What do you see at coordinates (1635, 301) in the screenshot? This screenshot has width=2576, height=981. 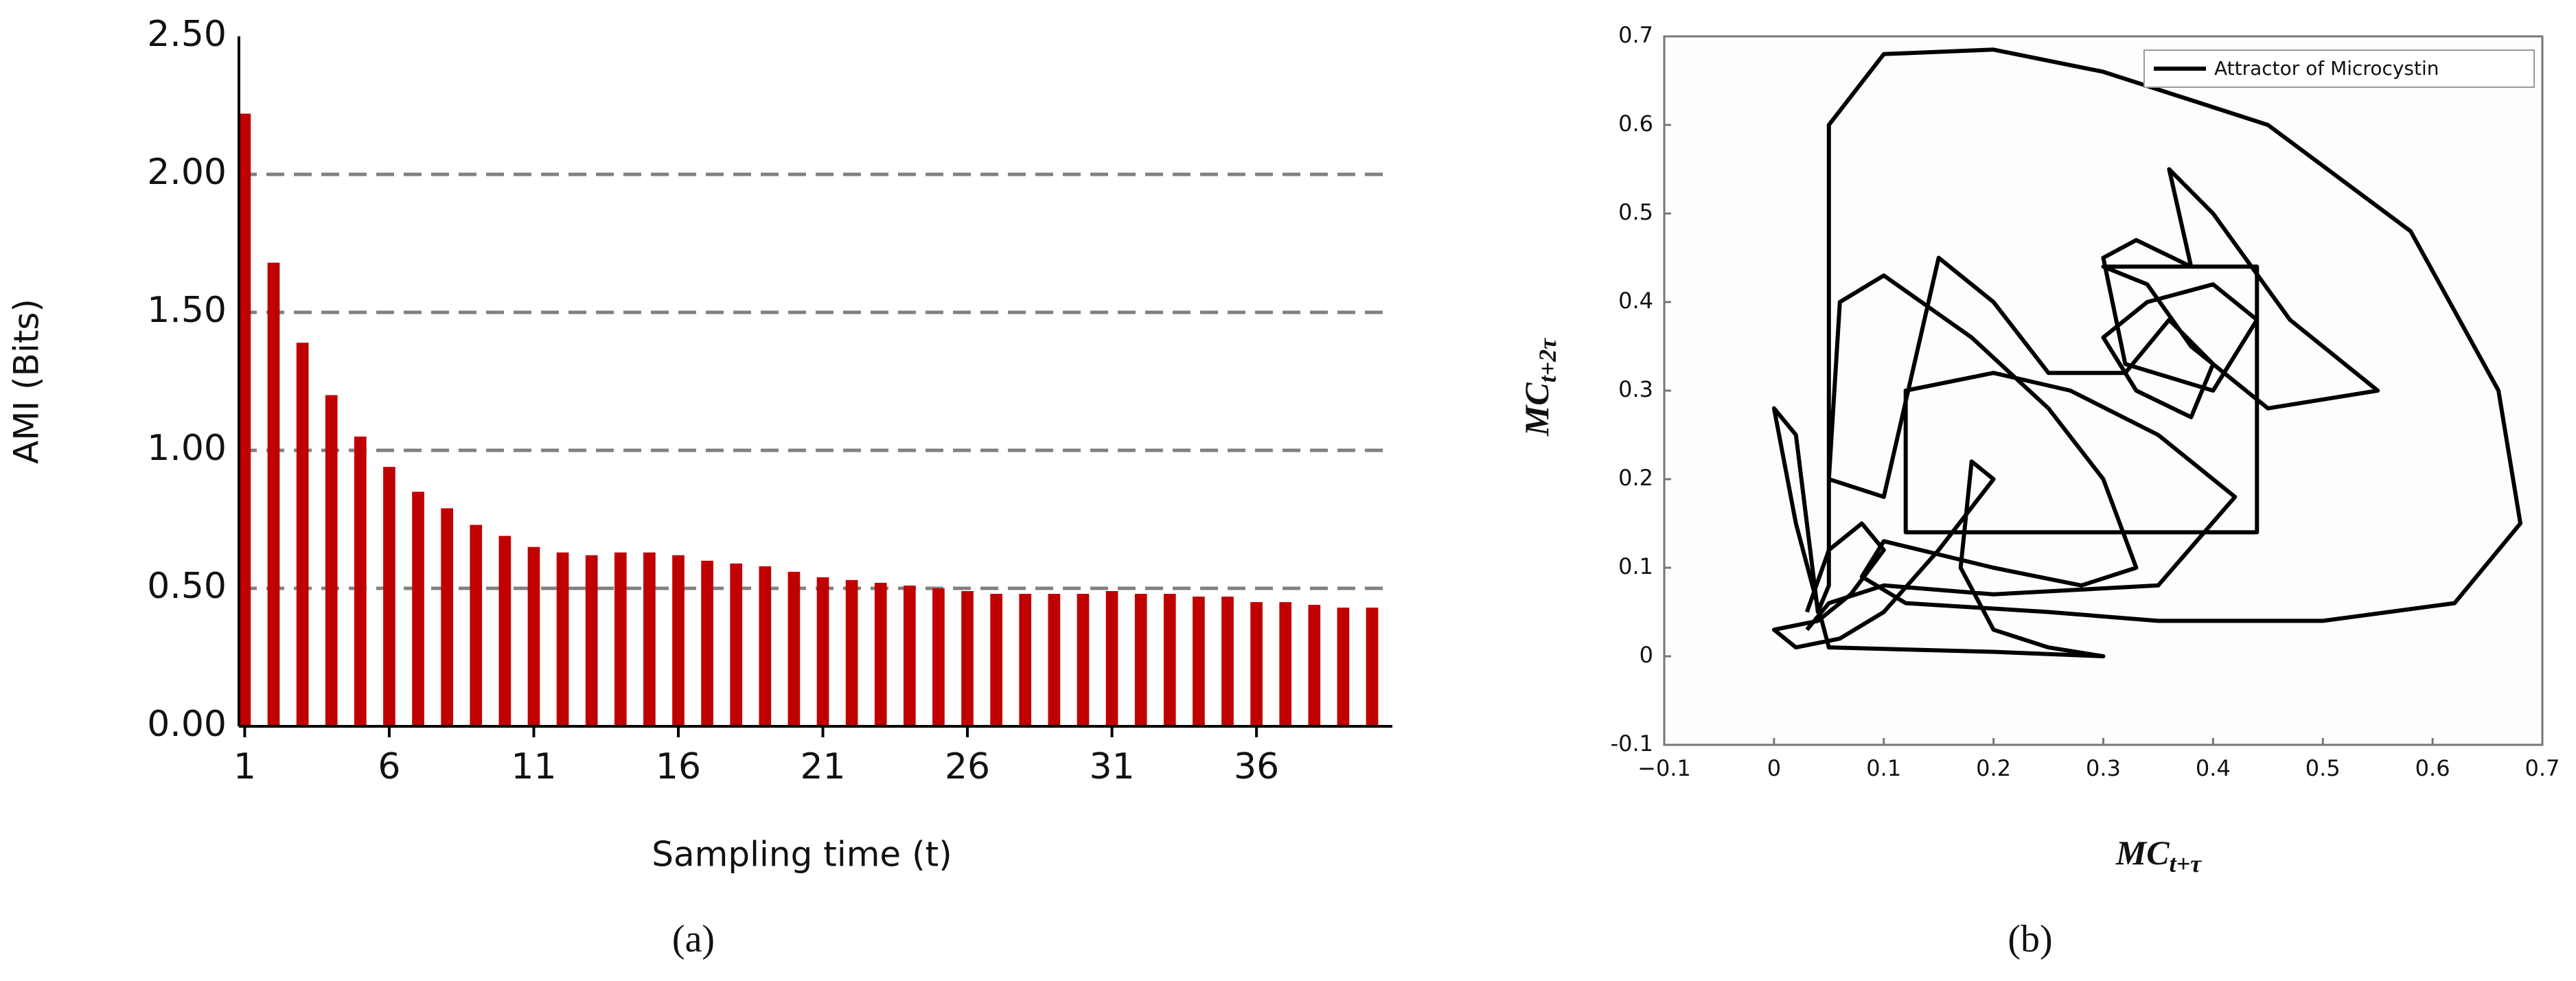 I see `y-tick-label: 0.4` at bounding box center [1635, 301].